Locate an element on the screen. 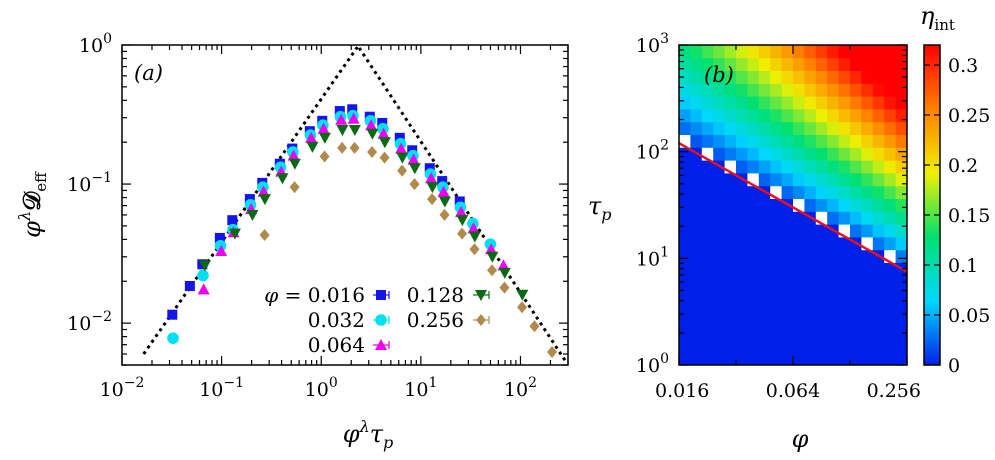 This screenshot has height=460, width=995. legend-label: 0.064 is located at coordinates (336, 345).